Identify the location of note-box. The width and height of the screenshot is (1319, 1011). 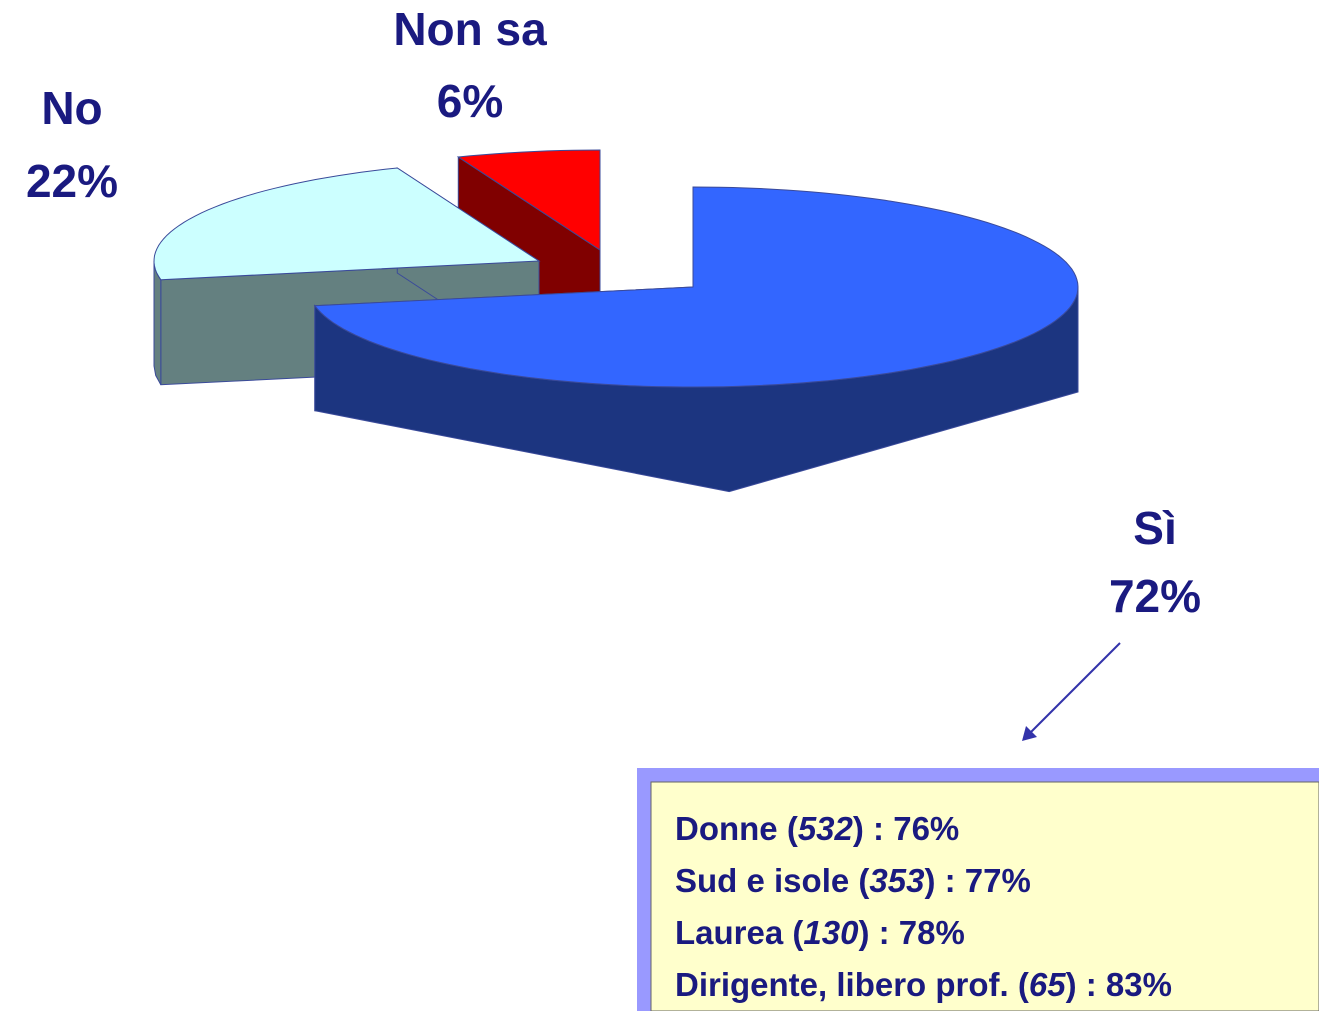
(984, 896).